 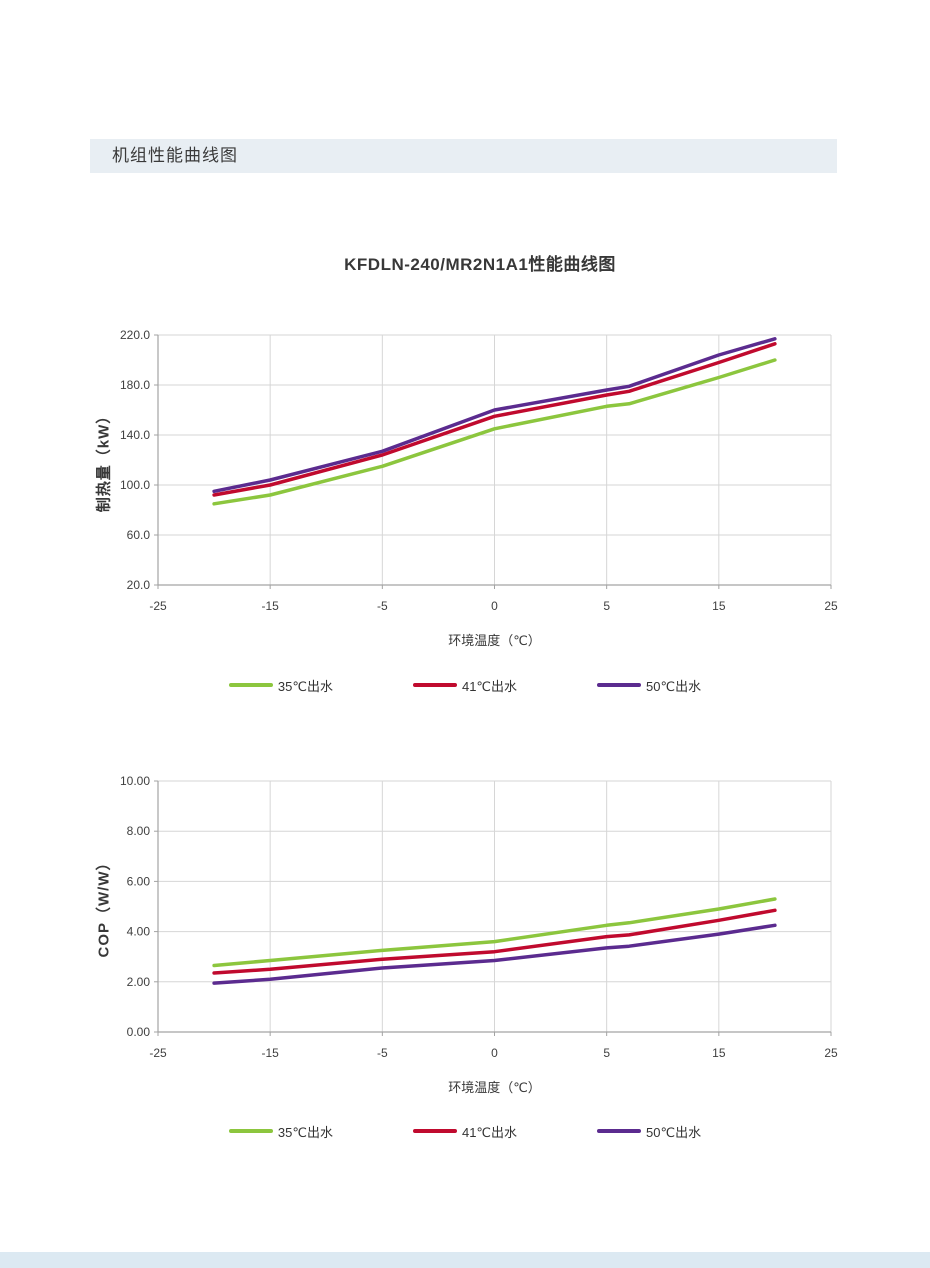 I want to click on heating-capacity-legend: 35℃出水 41℃出水 50℃出水, so click(x=465, y=685).